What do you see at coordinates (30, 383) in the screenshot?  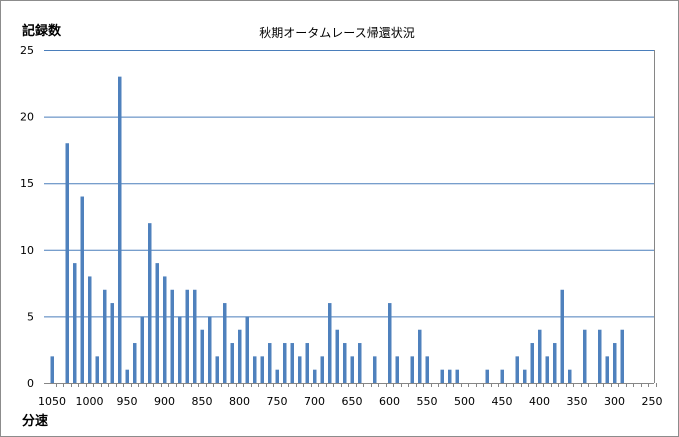 I see `y-tick-label: 0` at bounding box center [30, 383].